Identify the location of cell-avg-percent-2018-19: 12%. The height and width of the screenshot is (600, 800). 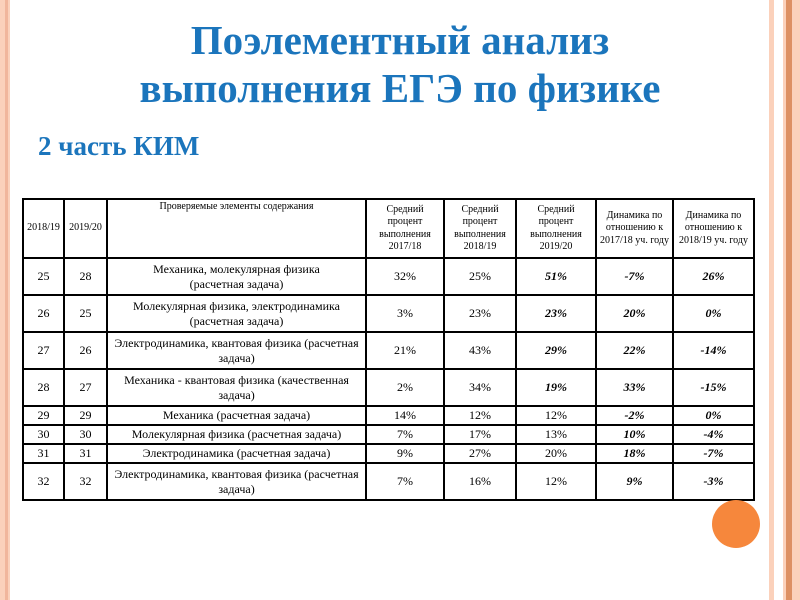
(480, 415).